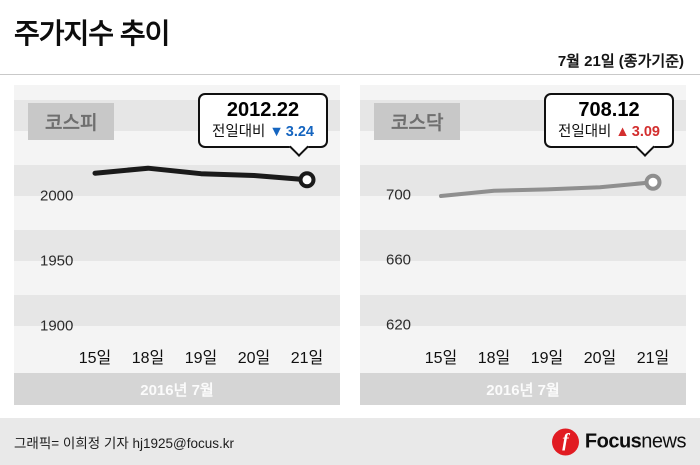 The height and width of the screenshot is (465, 700). I want to click on y-tick-label: 1950, so click(57, 261).